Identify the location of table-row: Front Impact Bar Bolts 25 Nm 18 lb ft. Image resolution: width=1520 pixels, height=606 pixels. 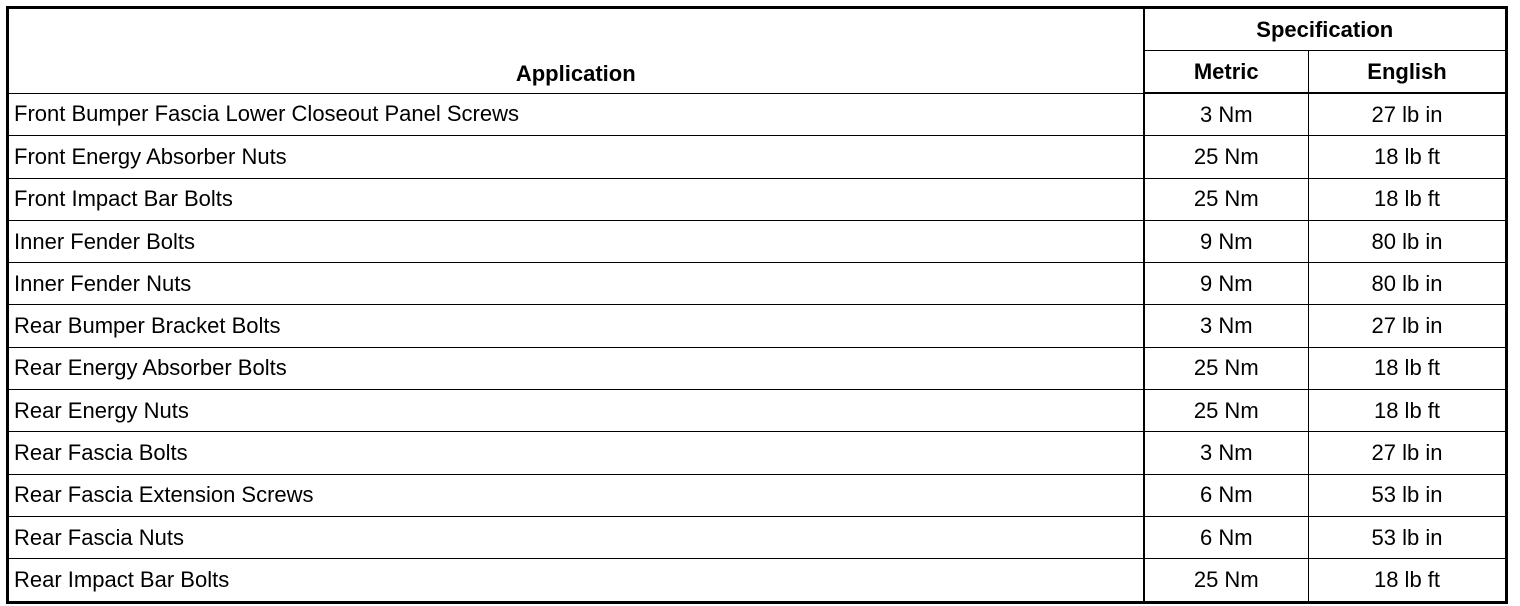
(757, 199).